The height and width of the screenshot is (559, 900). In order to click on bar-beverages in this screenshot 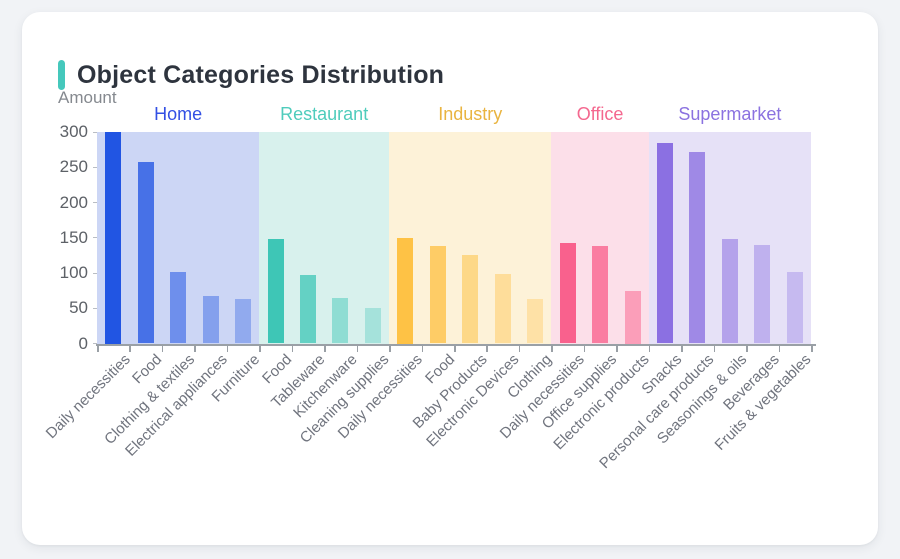, I will do `click(762, 294)`.